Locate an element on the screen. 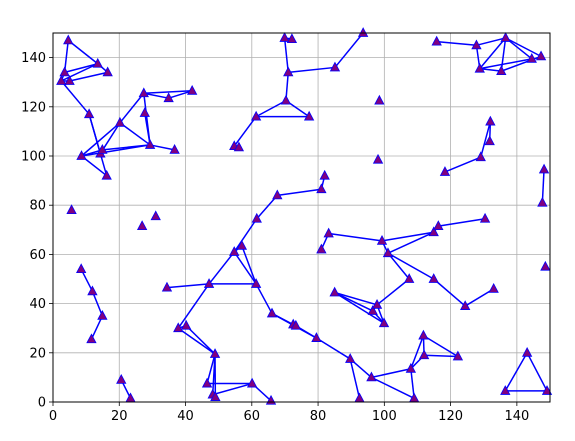 This screenshot has height=441, width=575. y-tick-label: 60 is located at coordinates (37, 255).